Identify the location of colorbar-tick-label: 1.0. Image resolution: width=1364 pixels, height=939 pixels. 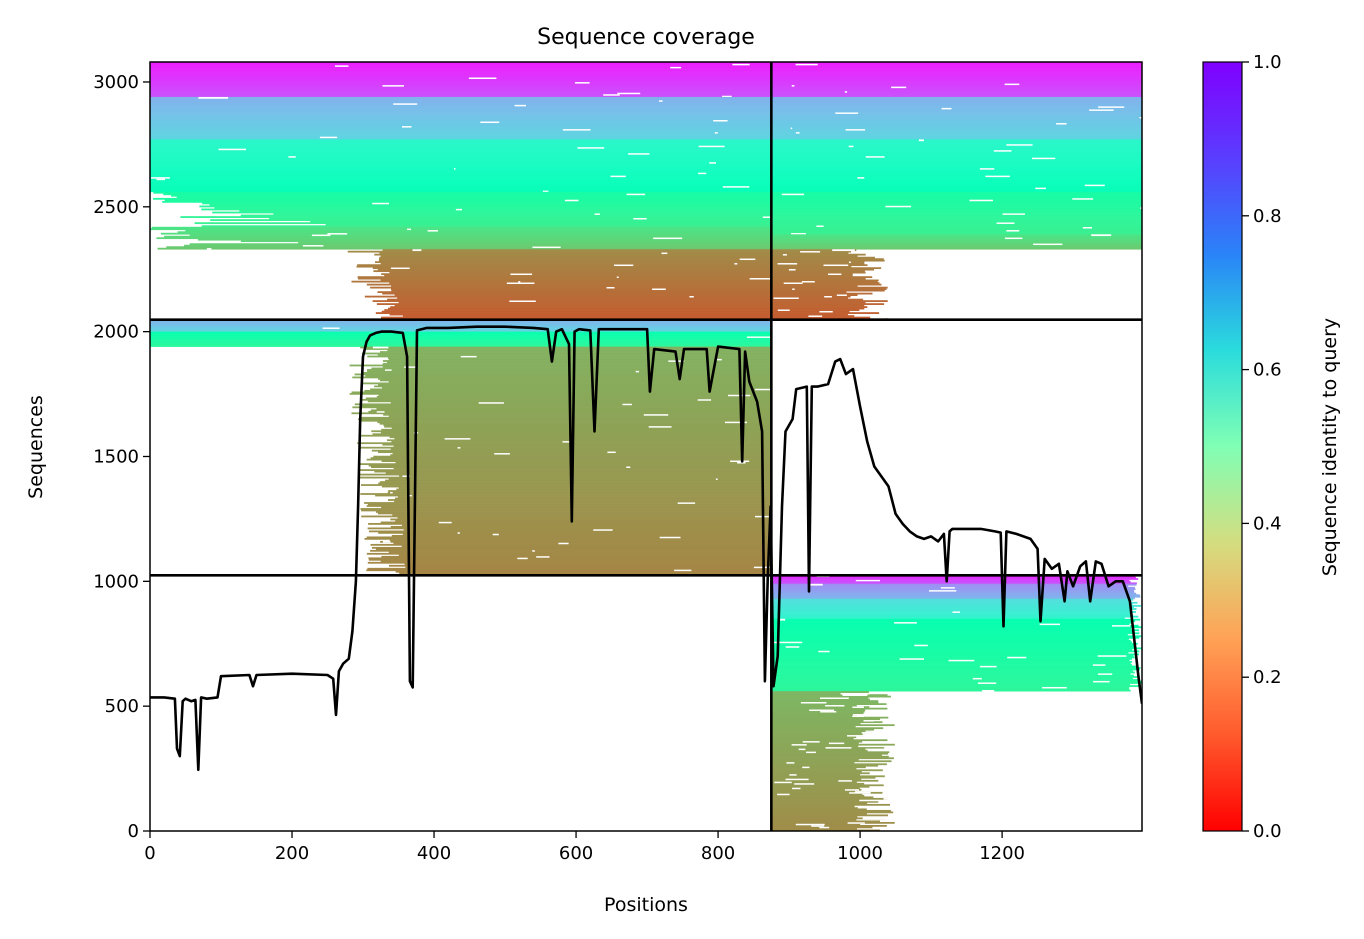
(1267, 62).